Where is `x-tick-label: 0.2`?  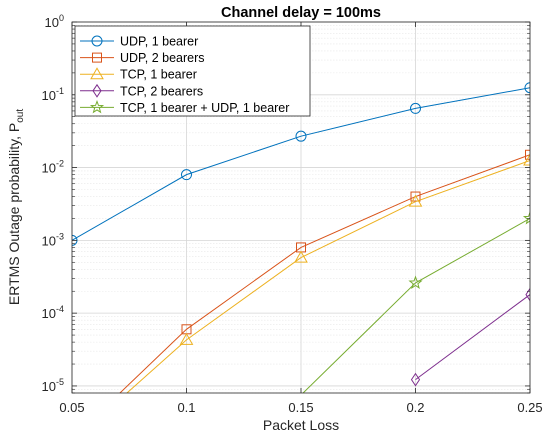
x-tick-label: 0.2 is located at coordinates (415, 407).